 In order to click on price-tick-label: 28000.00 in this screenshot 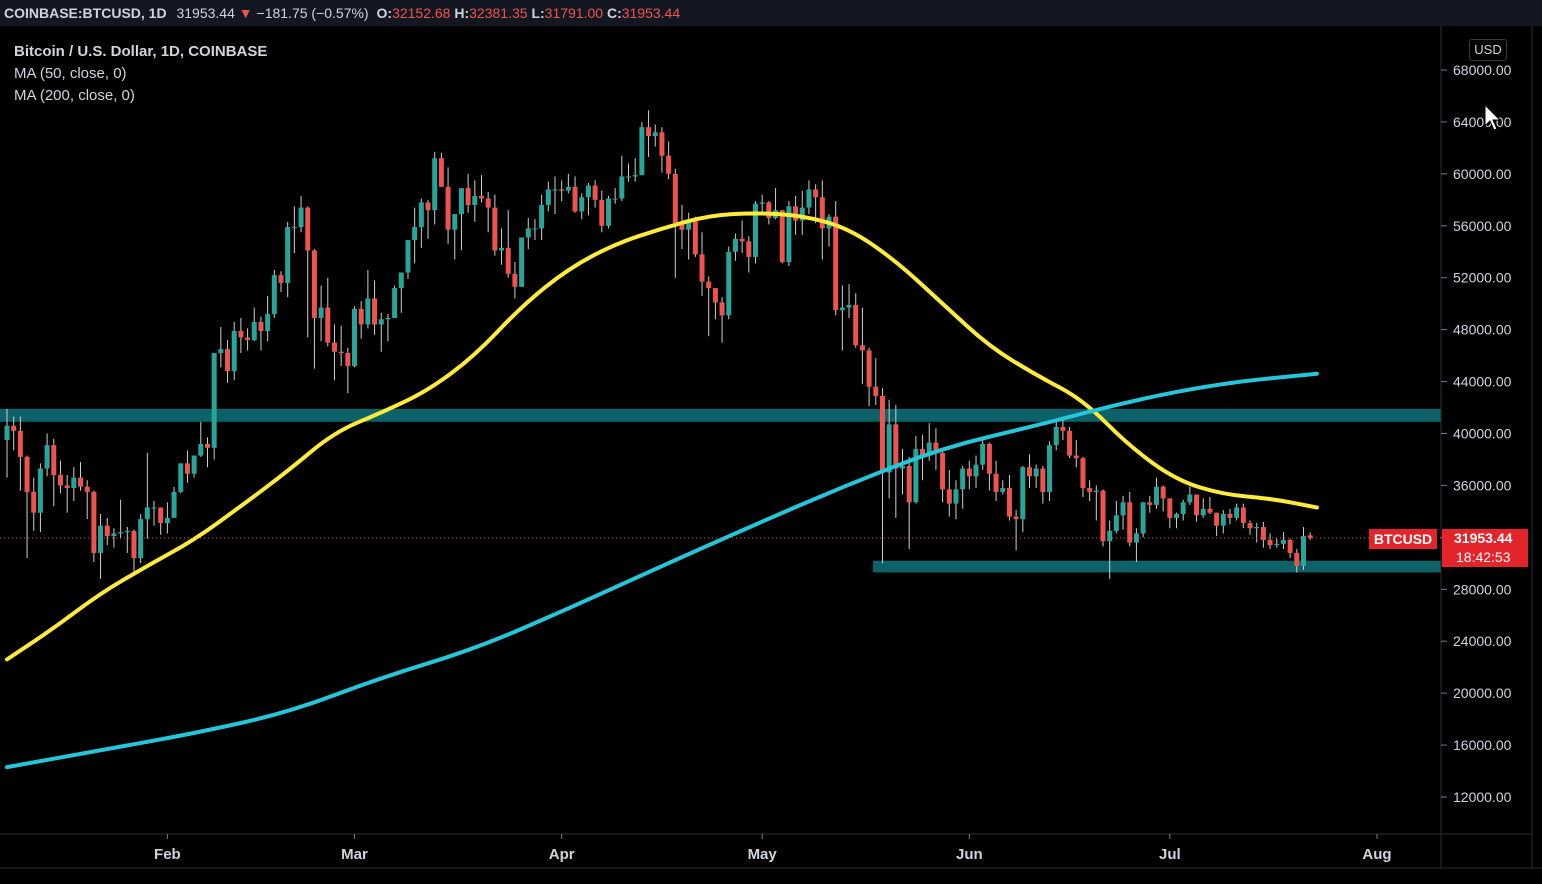, I will do `click(1482, 589)`.